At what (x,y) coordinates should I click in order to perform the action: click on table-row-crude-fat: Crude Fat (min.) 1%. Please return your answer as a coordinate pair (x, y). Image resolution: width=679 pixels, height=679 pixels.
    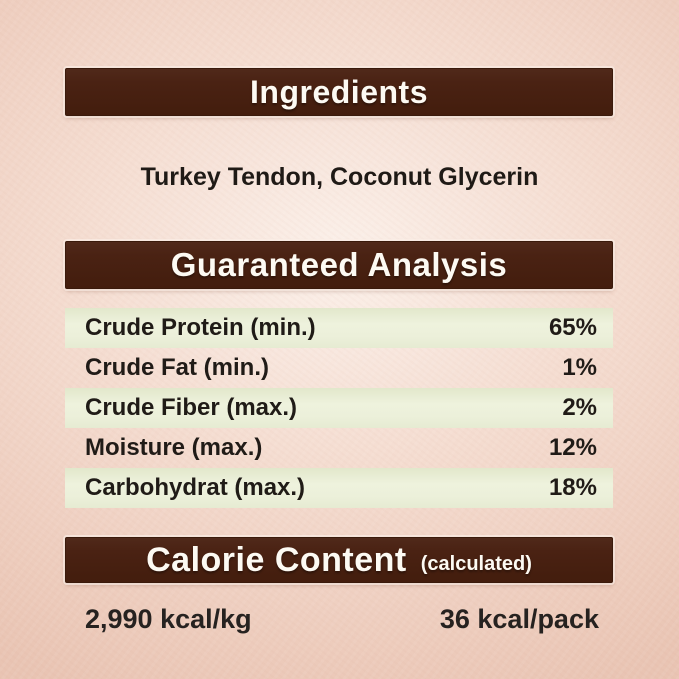
    Looking at the image, I should click on (339, 368).